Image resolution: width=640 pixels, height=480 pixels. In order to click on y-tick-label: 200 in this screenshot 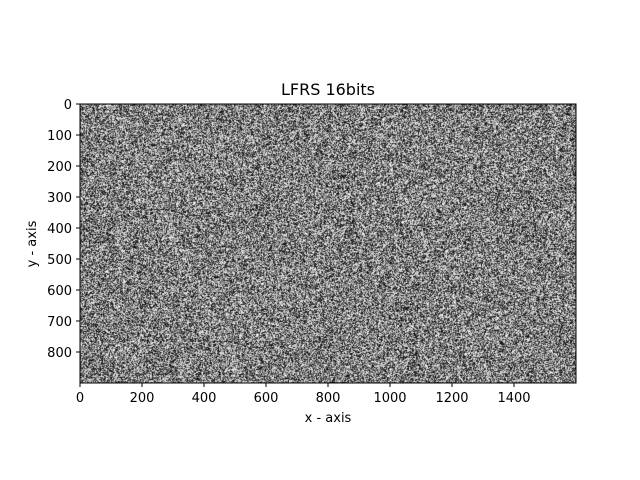, I will do `click(59, 167)`.